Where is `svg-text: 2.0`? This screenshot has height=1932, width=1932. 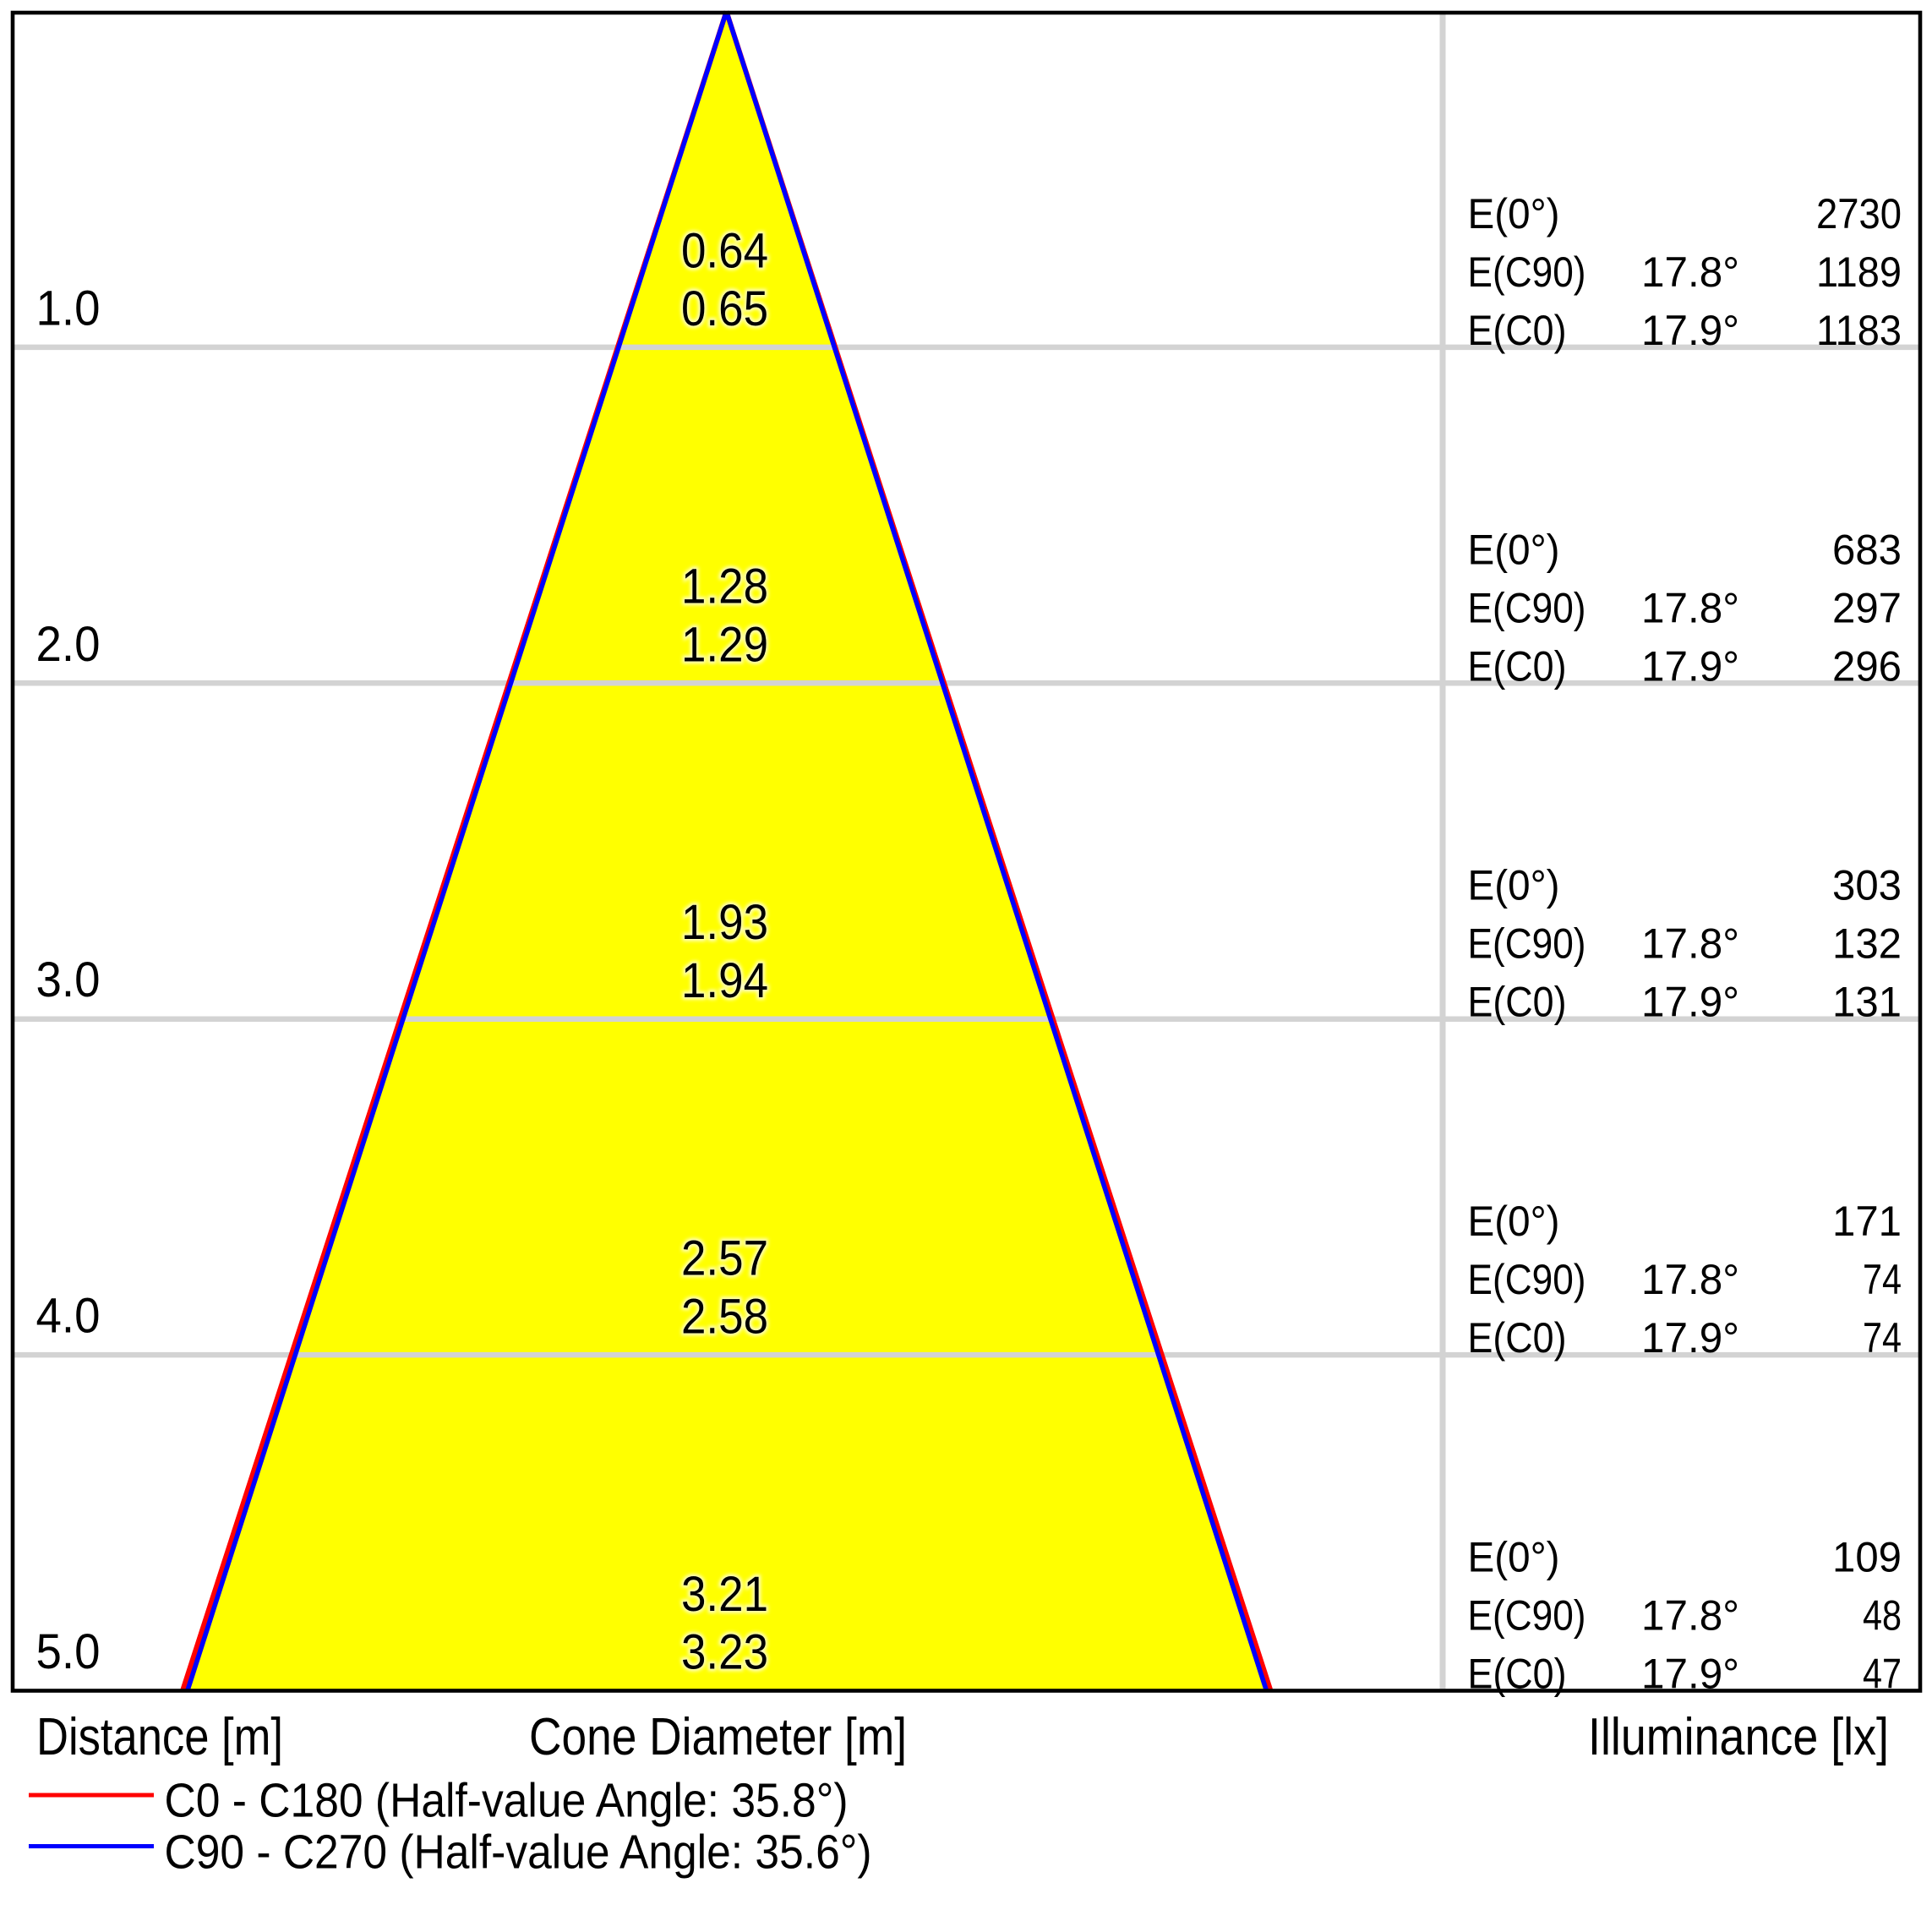
svg-text: 2.0 is located at coordinates (68, 644).